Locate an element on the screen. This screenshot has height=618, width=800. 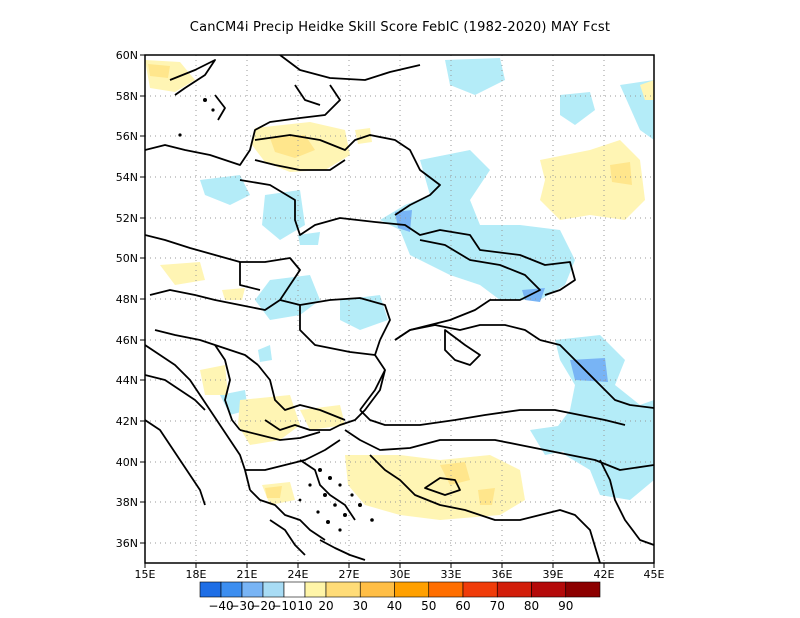
x-tick-label: 33E is located at coordinates (451, 574).